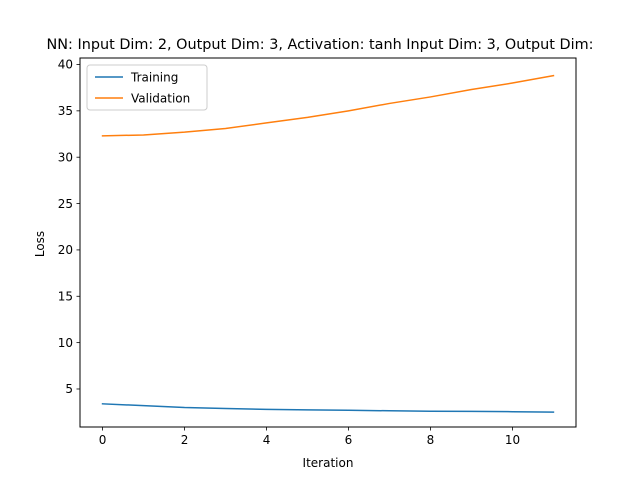  What do you see at coordinates (65, 343) in the screenshot?
I see `y-tick-label: 10` at bounding box center [65, 343].